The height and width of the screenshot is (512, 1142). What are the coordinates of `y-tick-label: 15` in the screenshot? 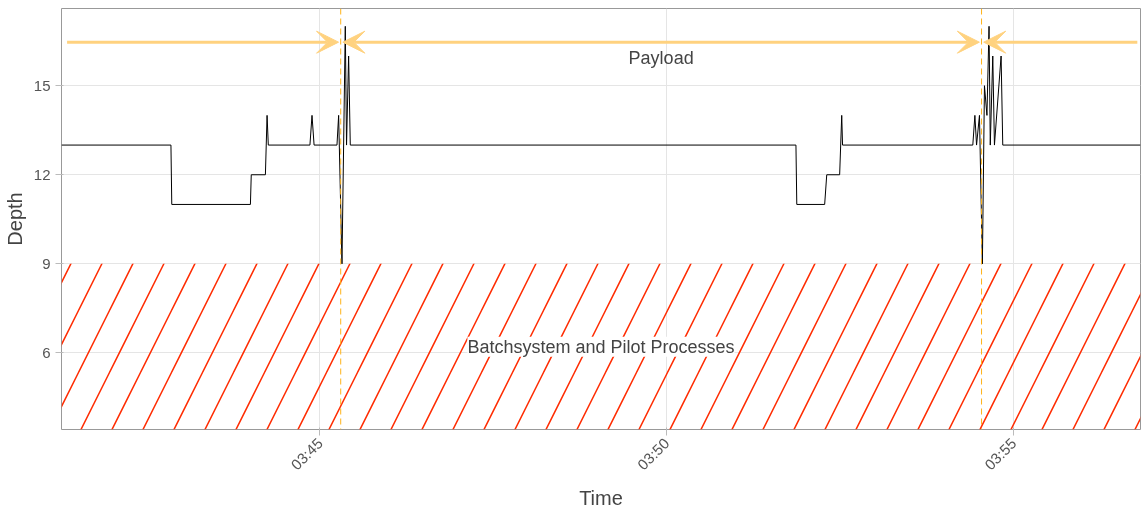 It's located at (42, 85).